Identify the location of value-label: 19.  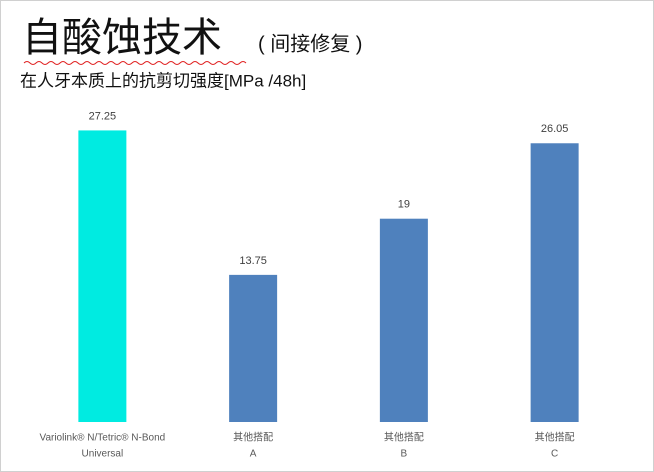
(404, 205).